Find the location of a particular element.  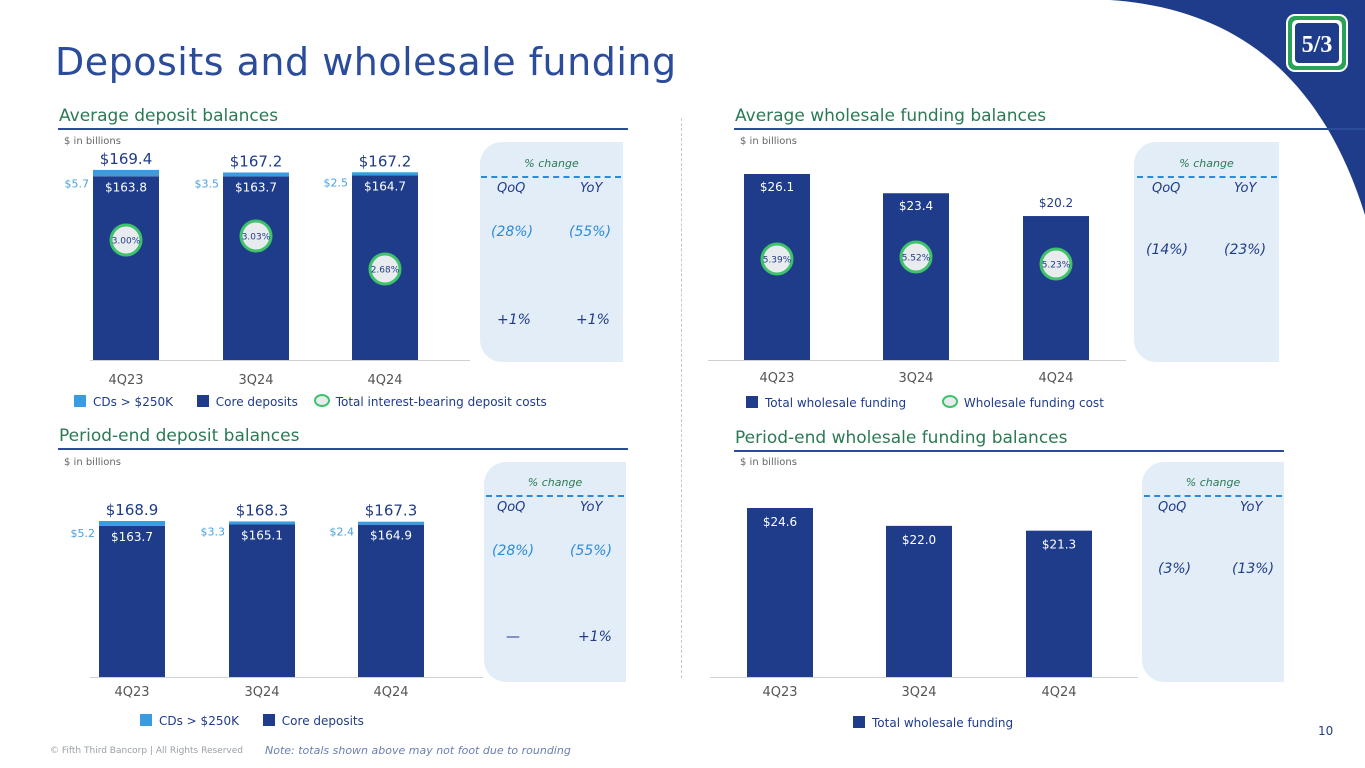

avg-deposit-core-qoq: +1% is located at coordinates (514, 320).